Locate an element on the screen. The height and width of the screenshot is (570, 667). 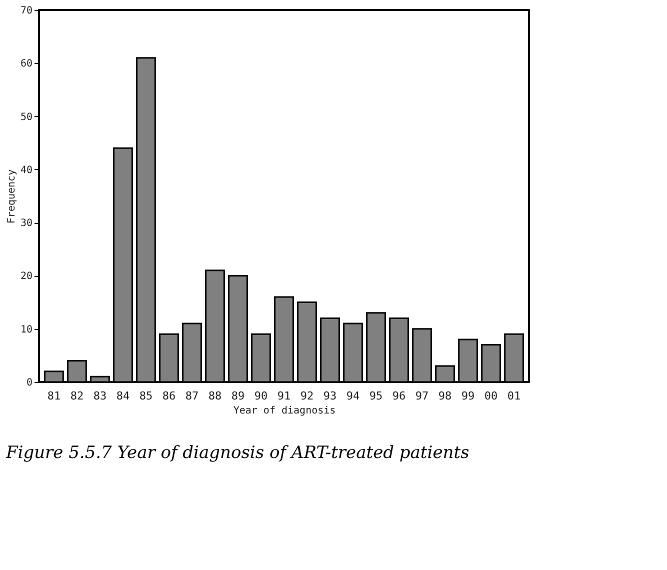
x-tick-label: 93 is located at coordinates (330, 396).